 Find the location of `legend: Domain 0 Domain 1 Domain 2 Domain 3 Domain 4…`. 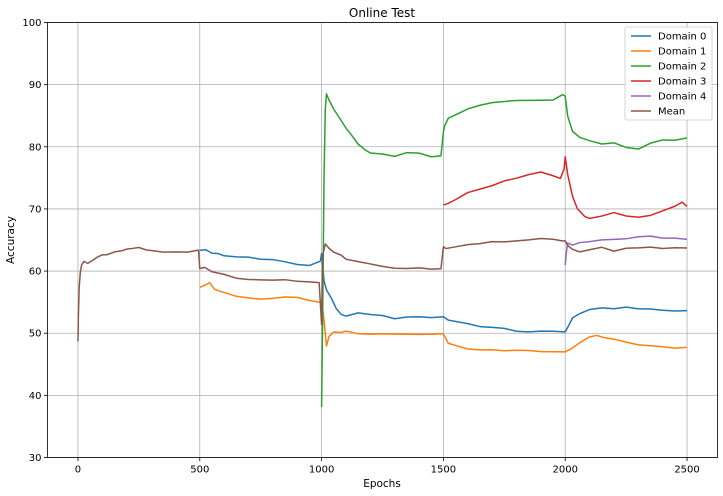

legend: Domain 0 Domain 1 Domain 2 Domain 3 Domain 4… is located at coordinates (668, 73).